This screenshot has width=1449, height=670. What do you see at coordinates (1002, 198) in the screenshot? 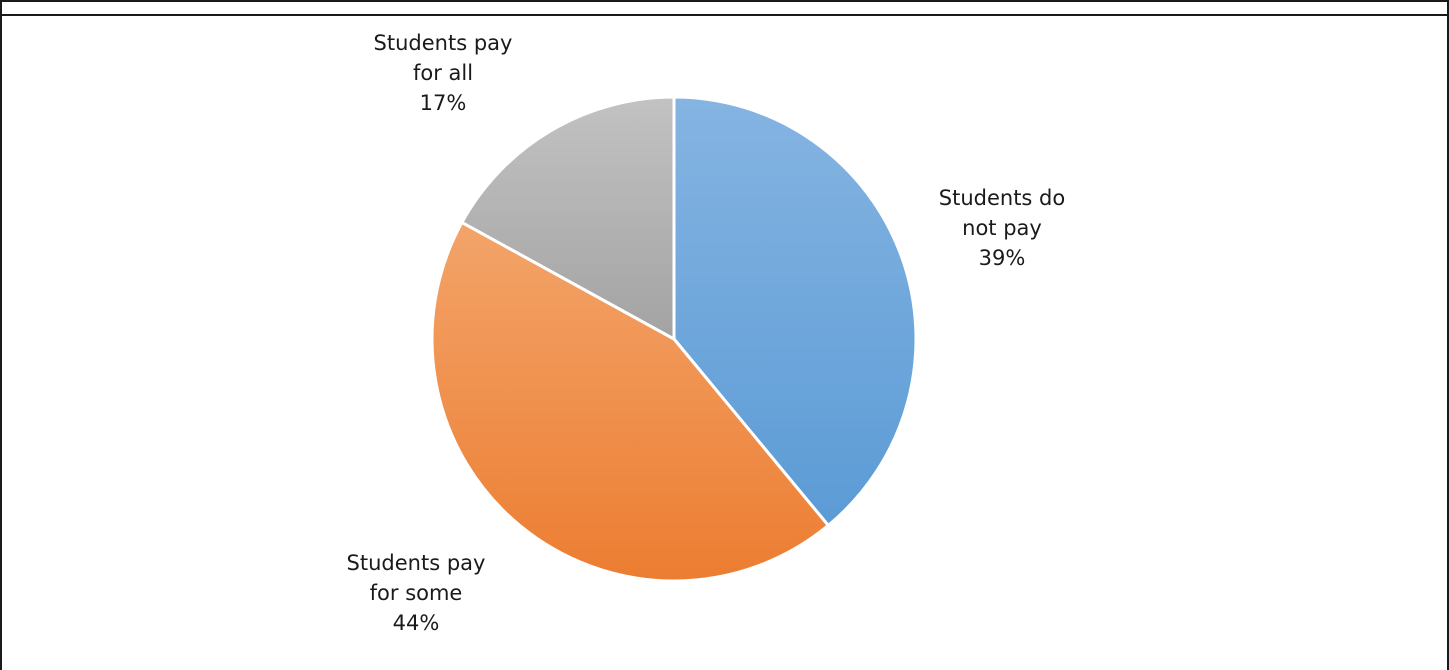
I see `slice-label-line: Students do` at bounding box center [1002, 198].